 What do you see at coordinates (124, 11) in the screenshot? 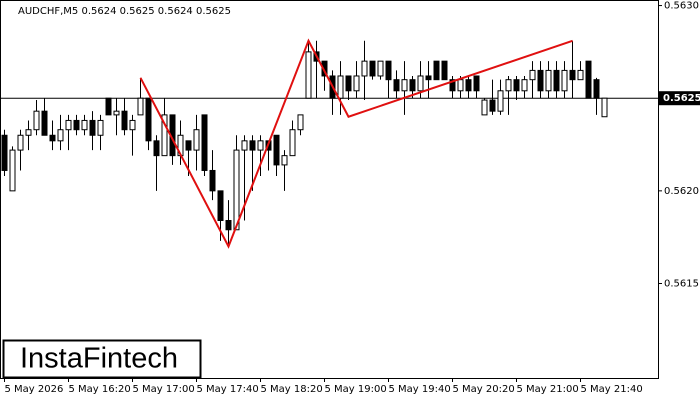
I see `chart-header: AUDCHF,M5 0.5624 0.5625 0.5624 0.5625` at bounding box center [124, 11].